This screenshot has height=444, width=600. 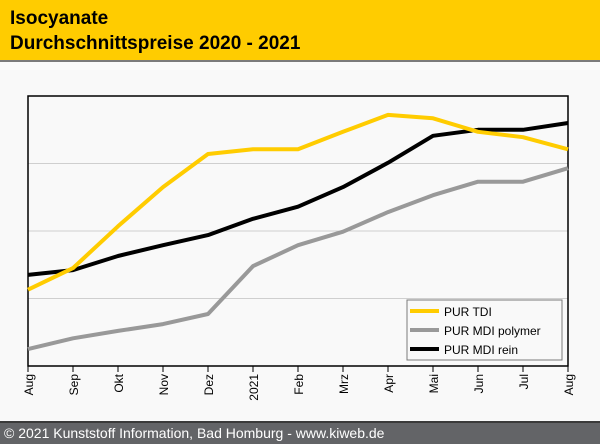 I want to click on legend-label: PUR MDI rein, so click(x=481, y=350).